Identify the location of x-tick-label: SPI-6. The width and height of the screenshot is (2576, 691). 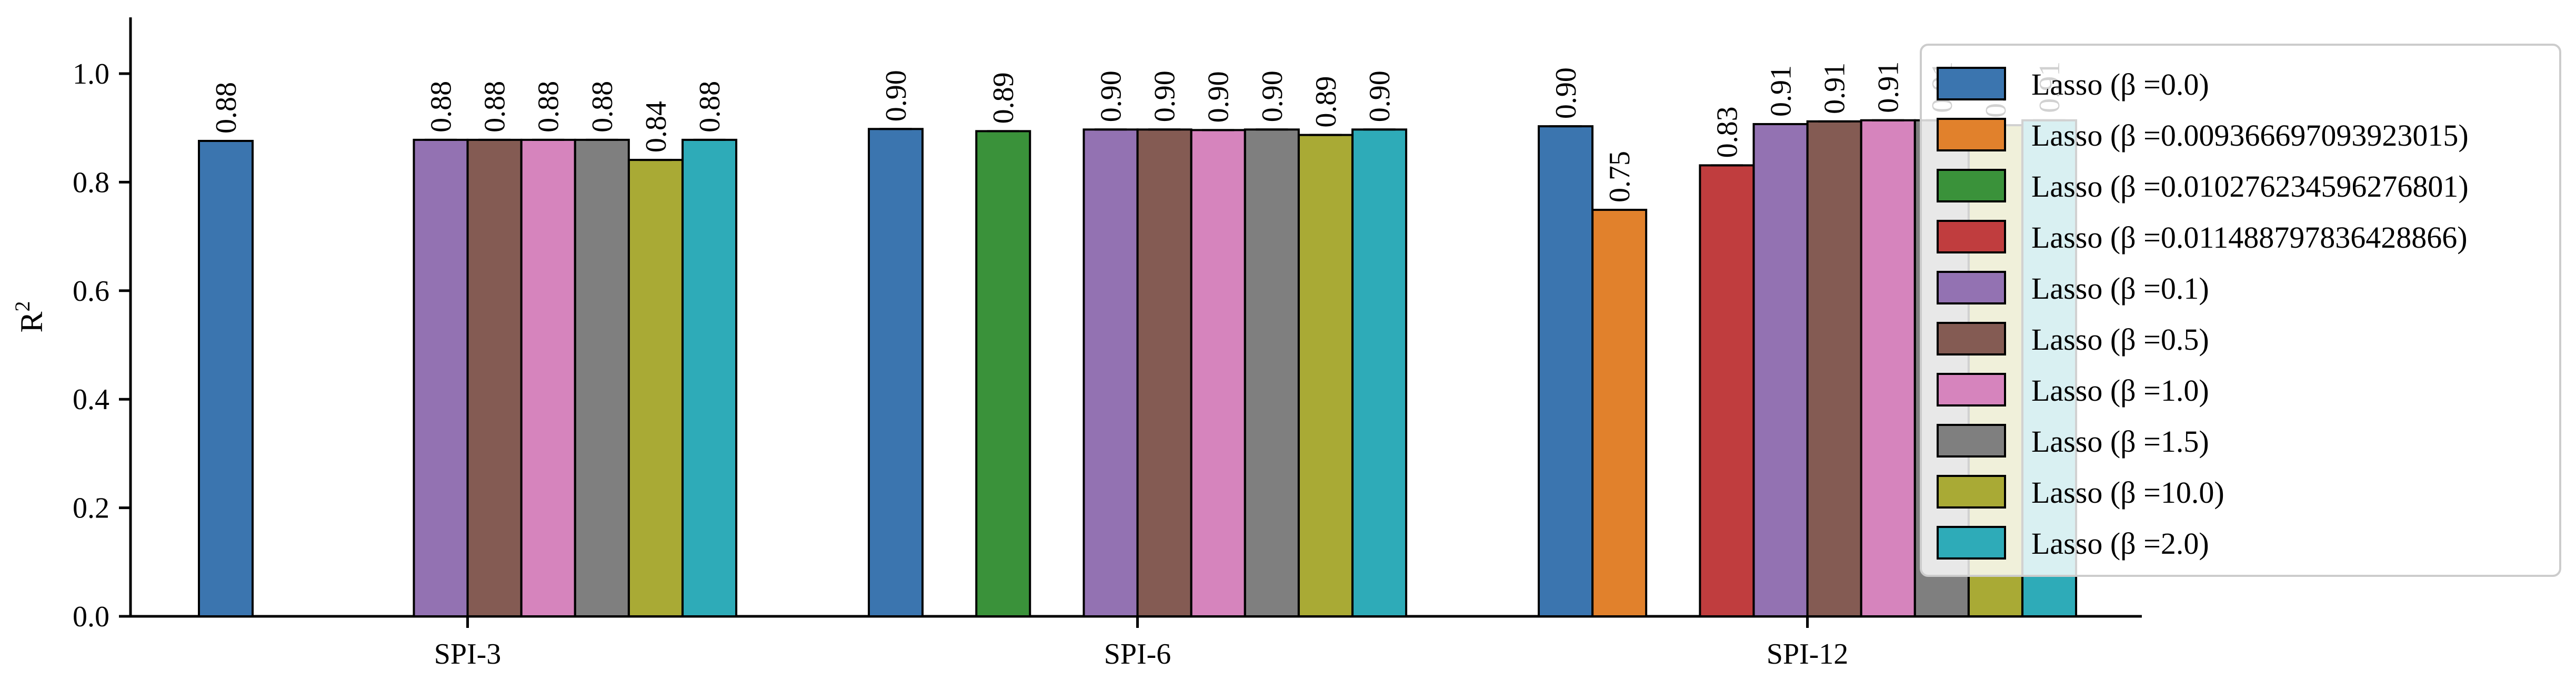
(1137, 654).